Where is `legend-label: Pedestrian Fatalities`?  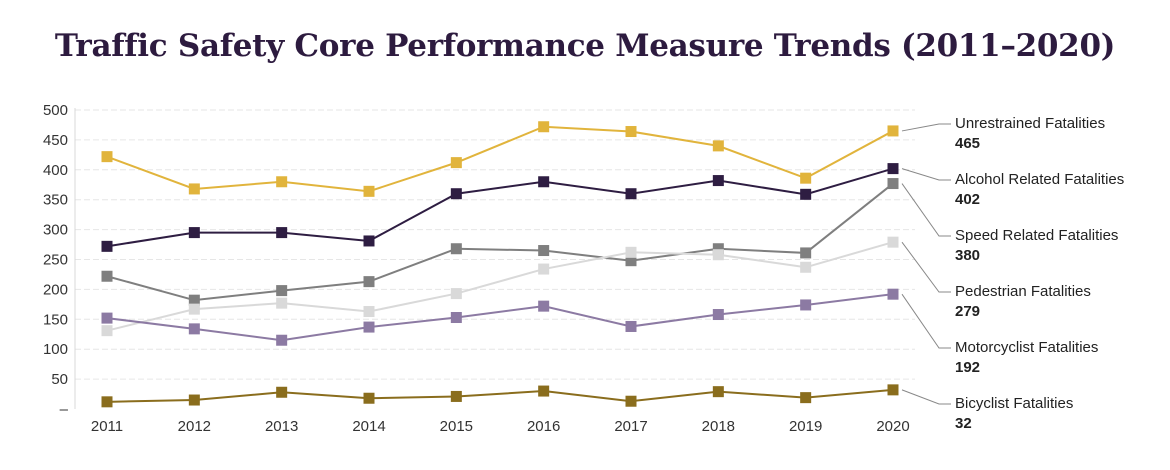 legend-label: Pedestrian Fatalities is located at coordinates (1023, 291).